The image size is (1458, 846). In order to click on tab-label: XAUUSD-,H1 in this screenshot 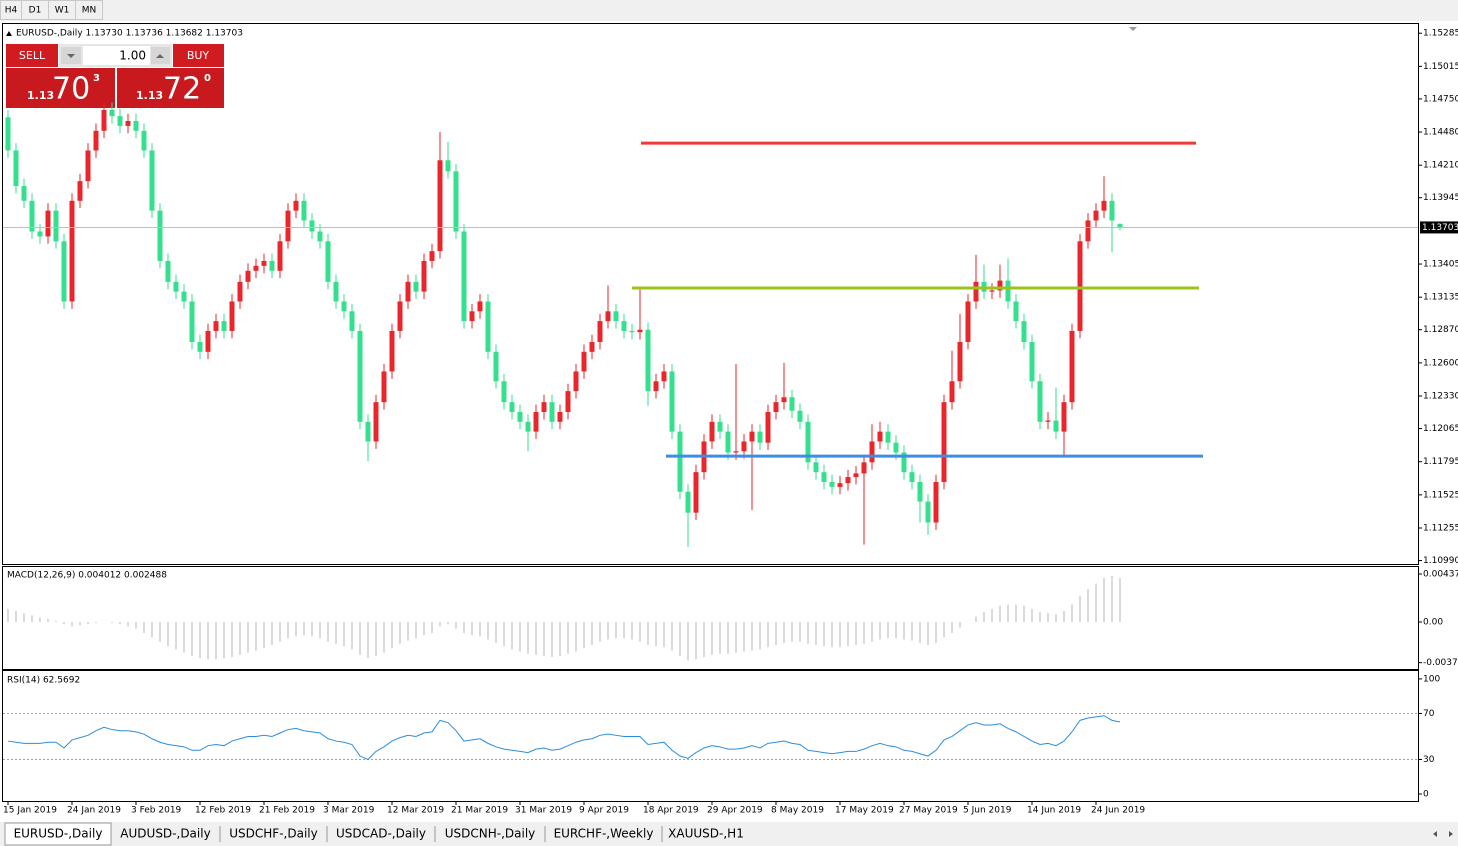, I will do `click(706, 834)`.